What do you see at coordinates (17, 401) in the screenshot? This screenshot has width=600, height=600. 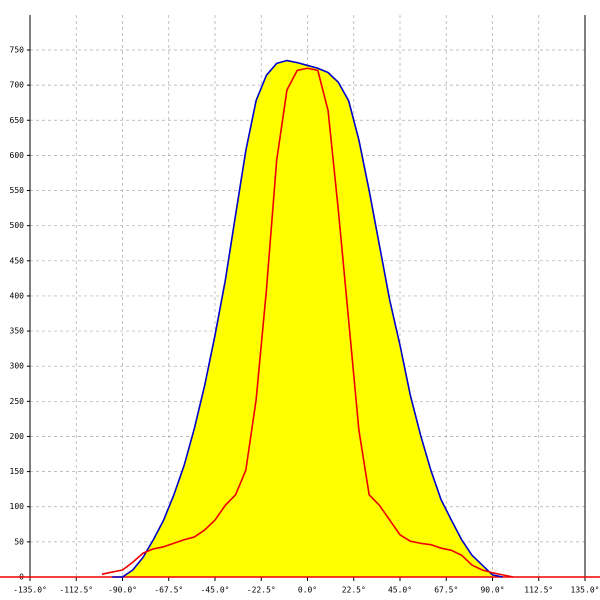 I see `y-tick-label: 250` at bounding box center [17, 401].